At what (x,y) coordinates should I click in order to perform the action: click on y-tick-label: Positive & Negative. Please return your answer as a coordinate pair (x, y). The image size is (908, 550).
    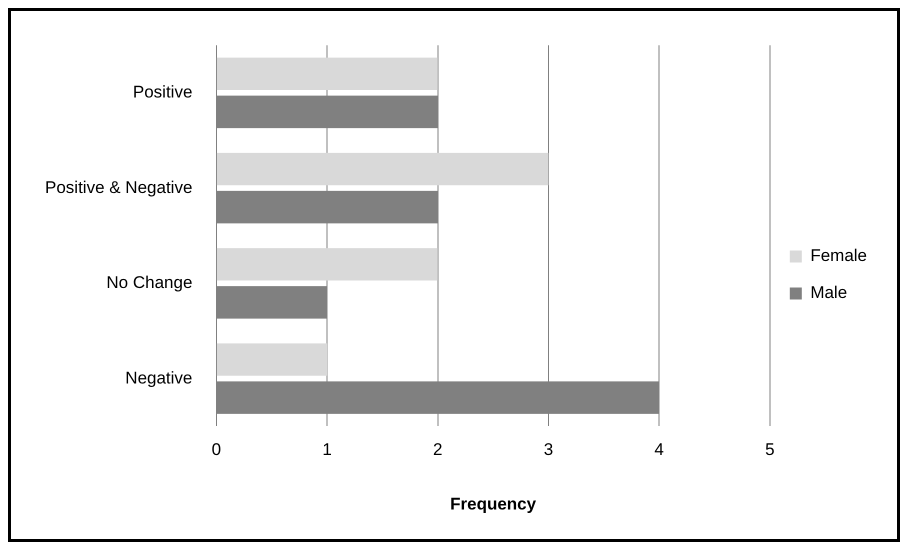
    Looking at the image, I should click on (118, 187).